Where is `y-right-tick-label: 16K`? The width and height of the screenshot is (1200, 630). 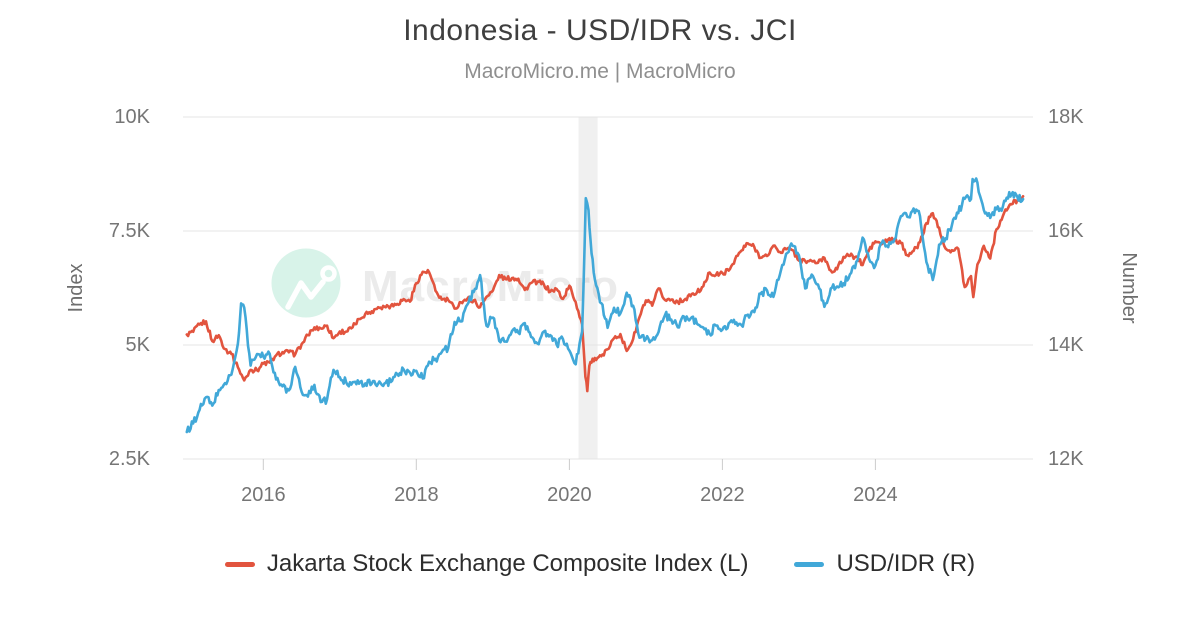
y-right-tick-label: 16K is located at coordinates (1066, 231).